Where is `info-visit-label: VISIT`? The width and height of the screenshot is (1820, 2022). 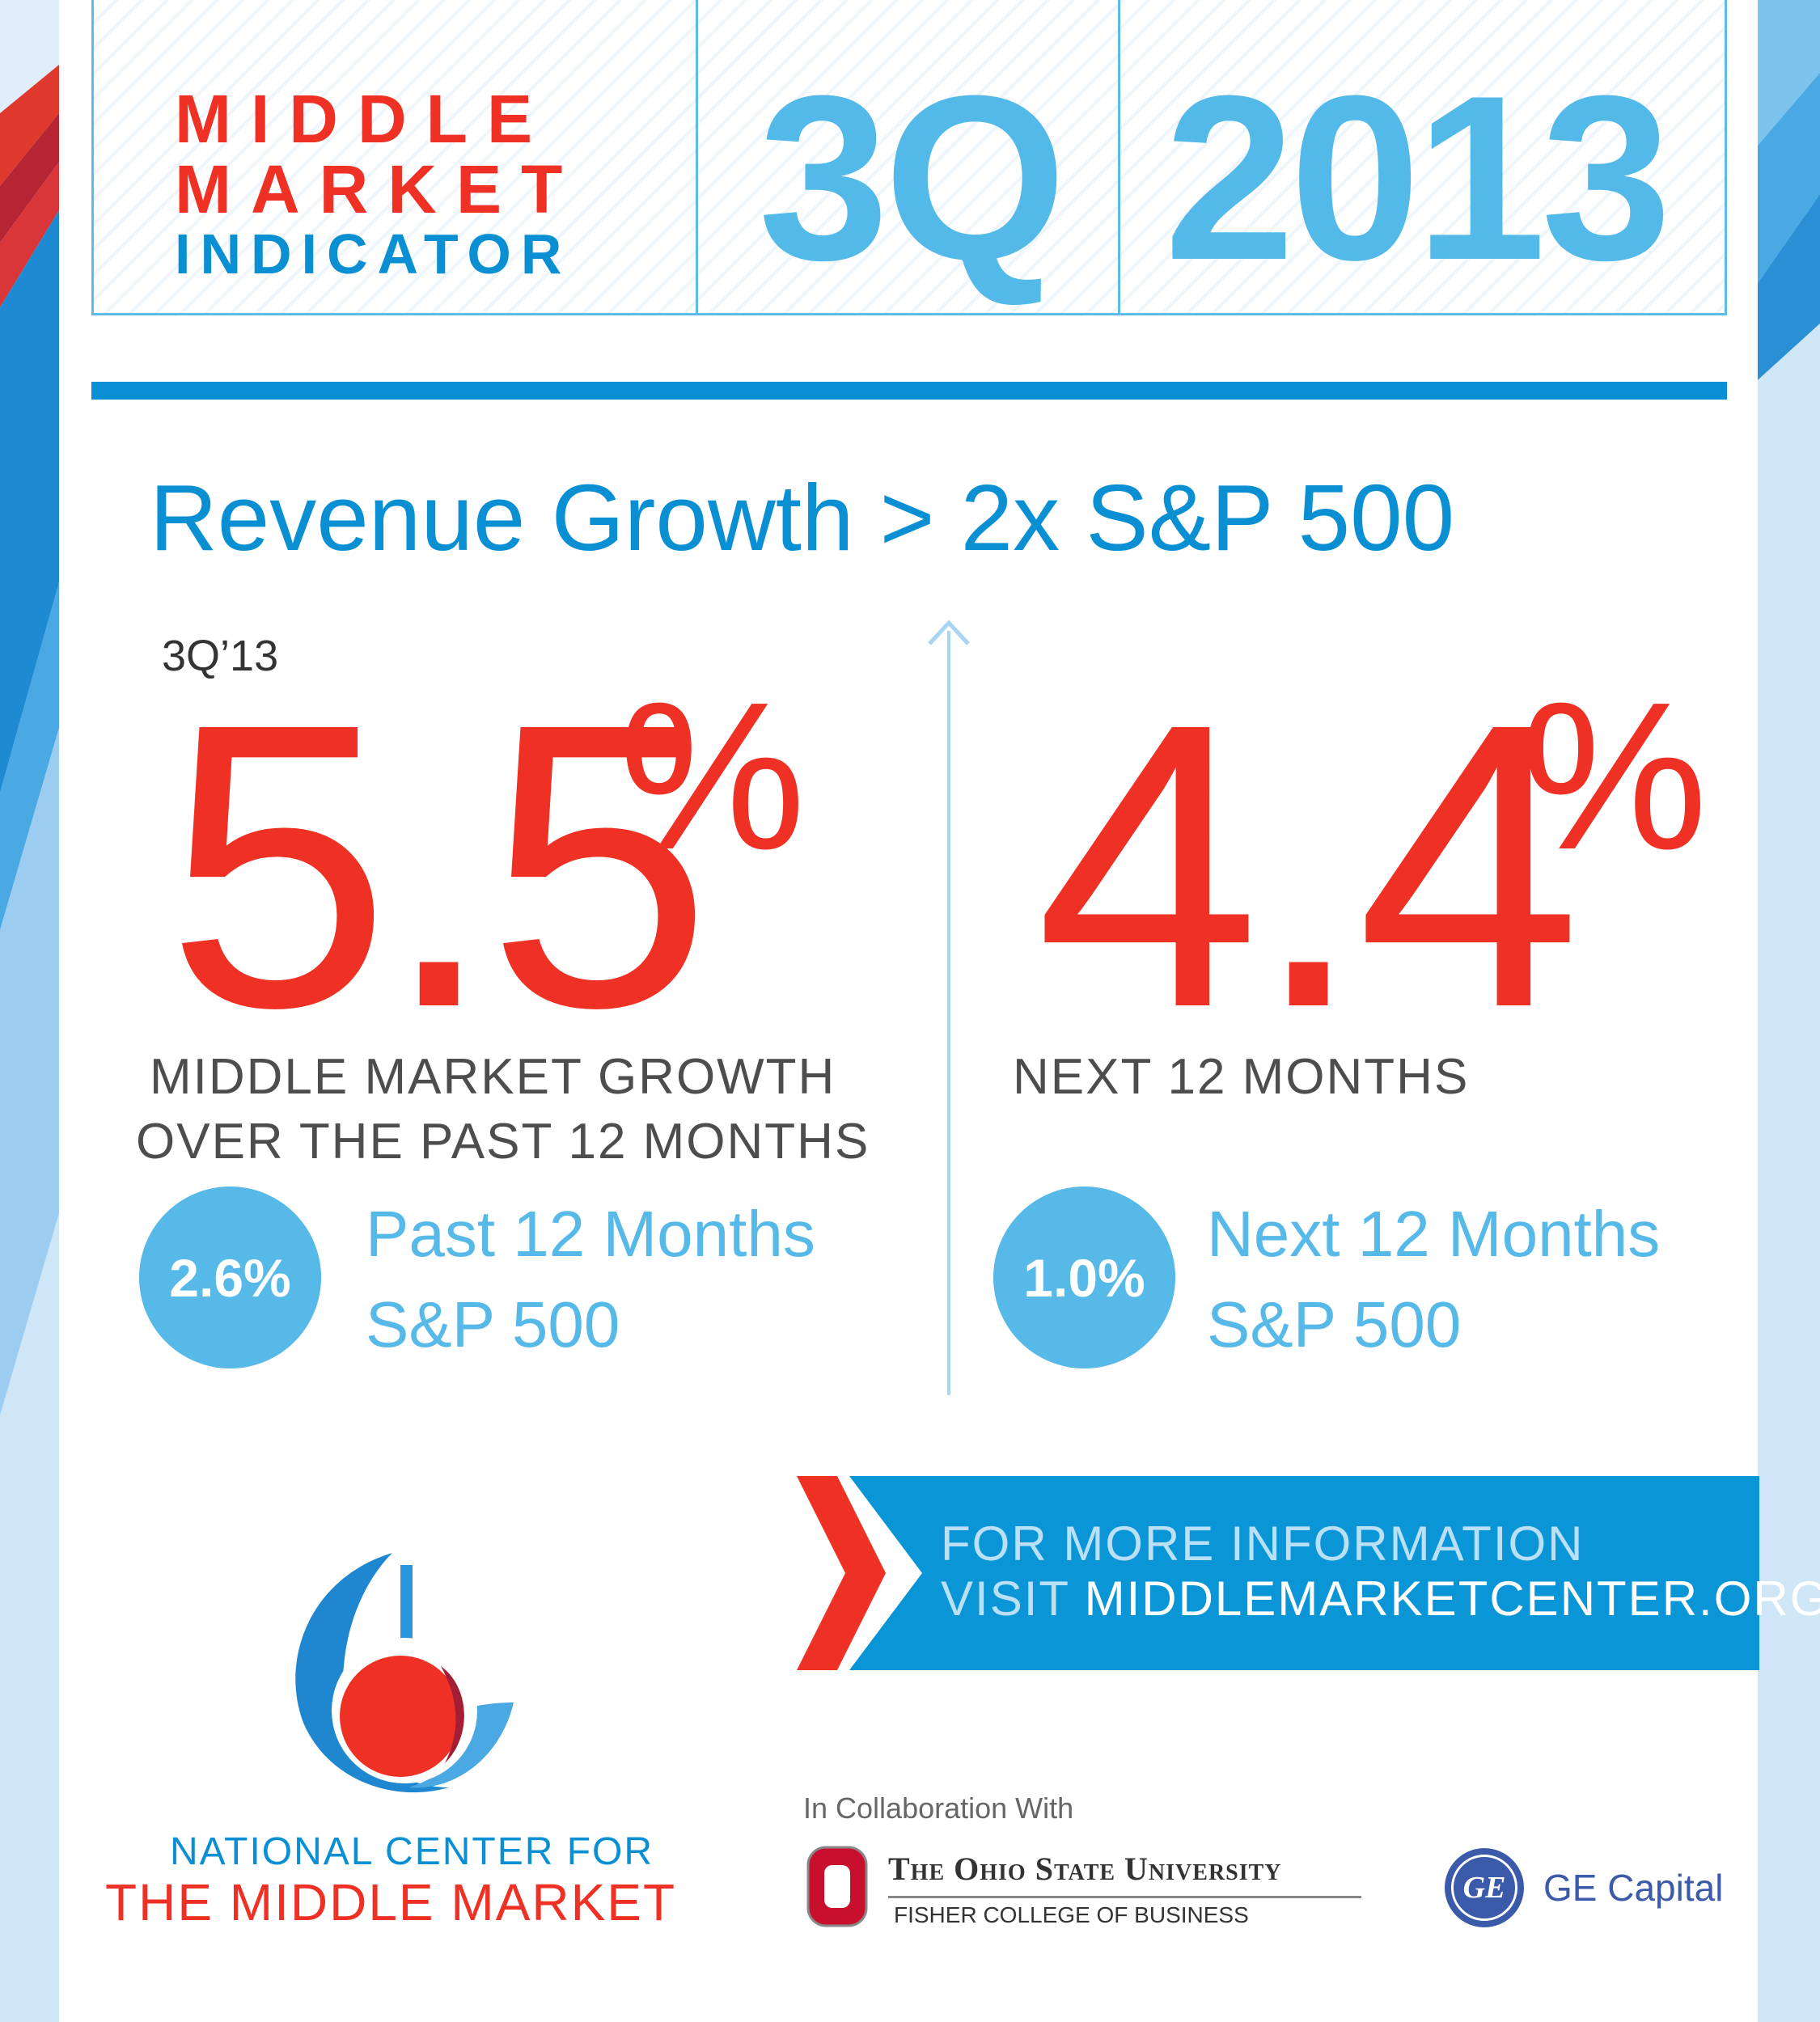
info-visit-label: VISIT is located at coordinates (1013, 1598).